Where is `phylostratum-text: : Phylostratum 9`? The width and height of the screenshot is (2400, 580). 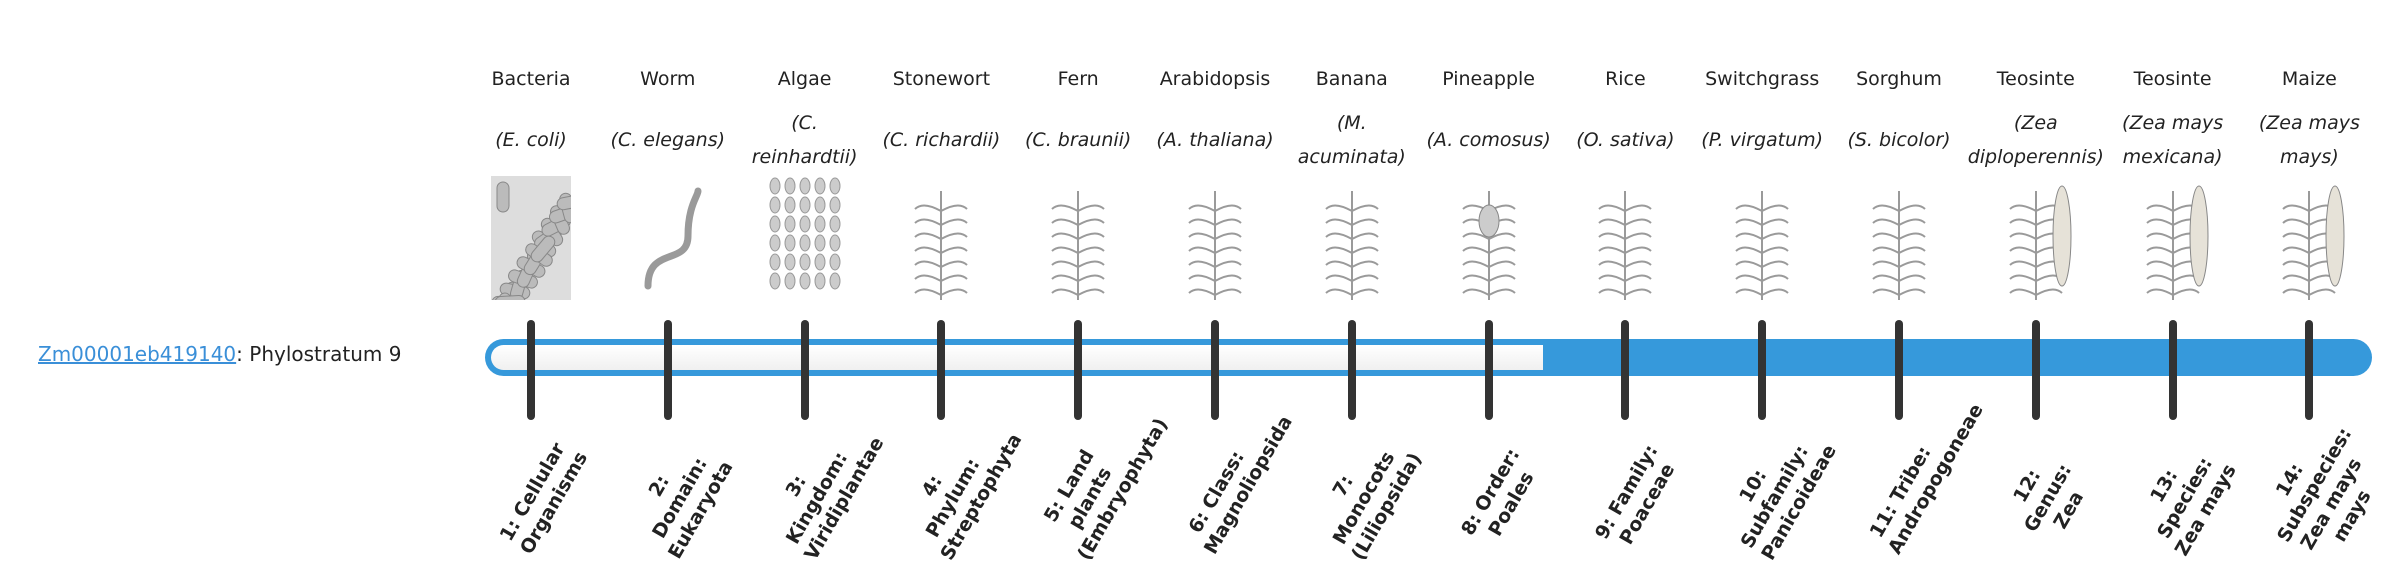 phylostratum-text: : Phylostratum 9 is located at coordinates (319, 354).